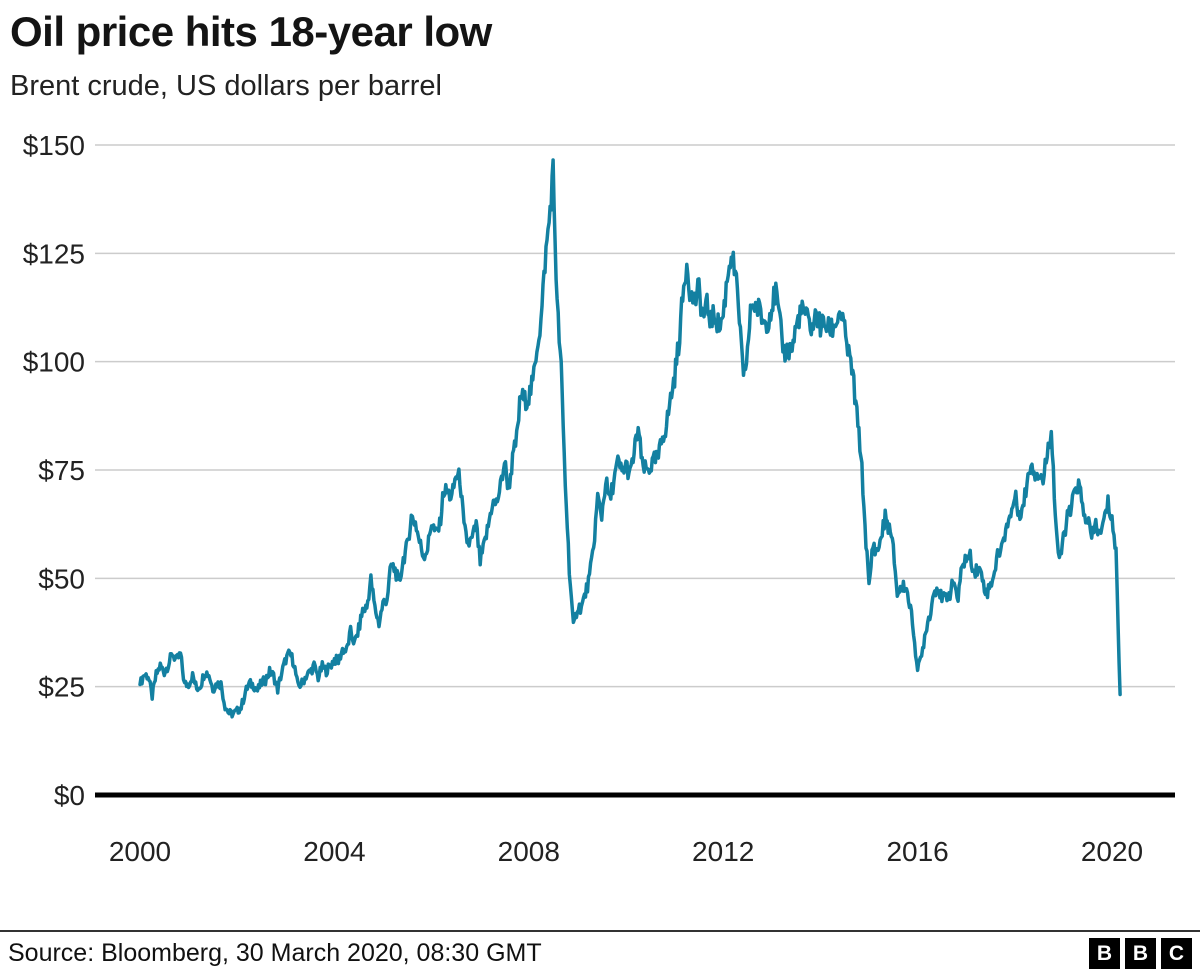  I want to click on x-tick-label: 2012, so click(723, 851).